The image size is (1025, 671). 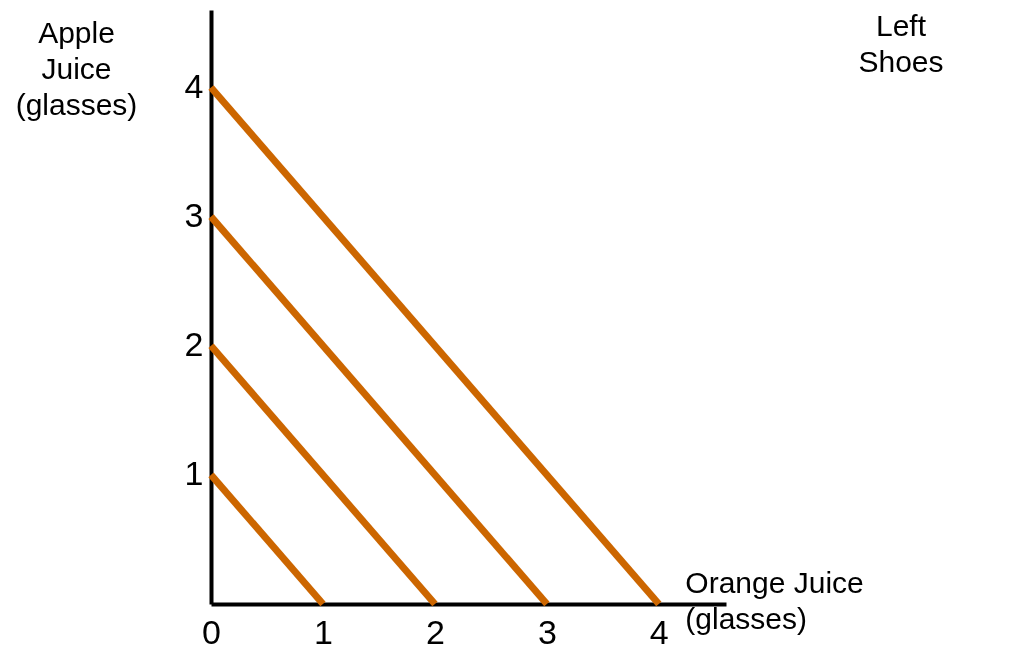 What do you see at coordinates (194, 215) in the screenshot?
I see `y-tick-label: 3` at bounding box center [194, 215].